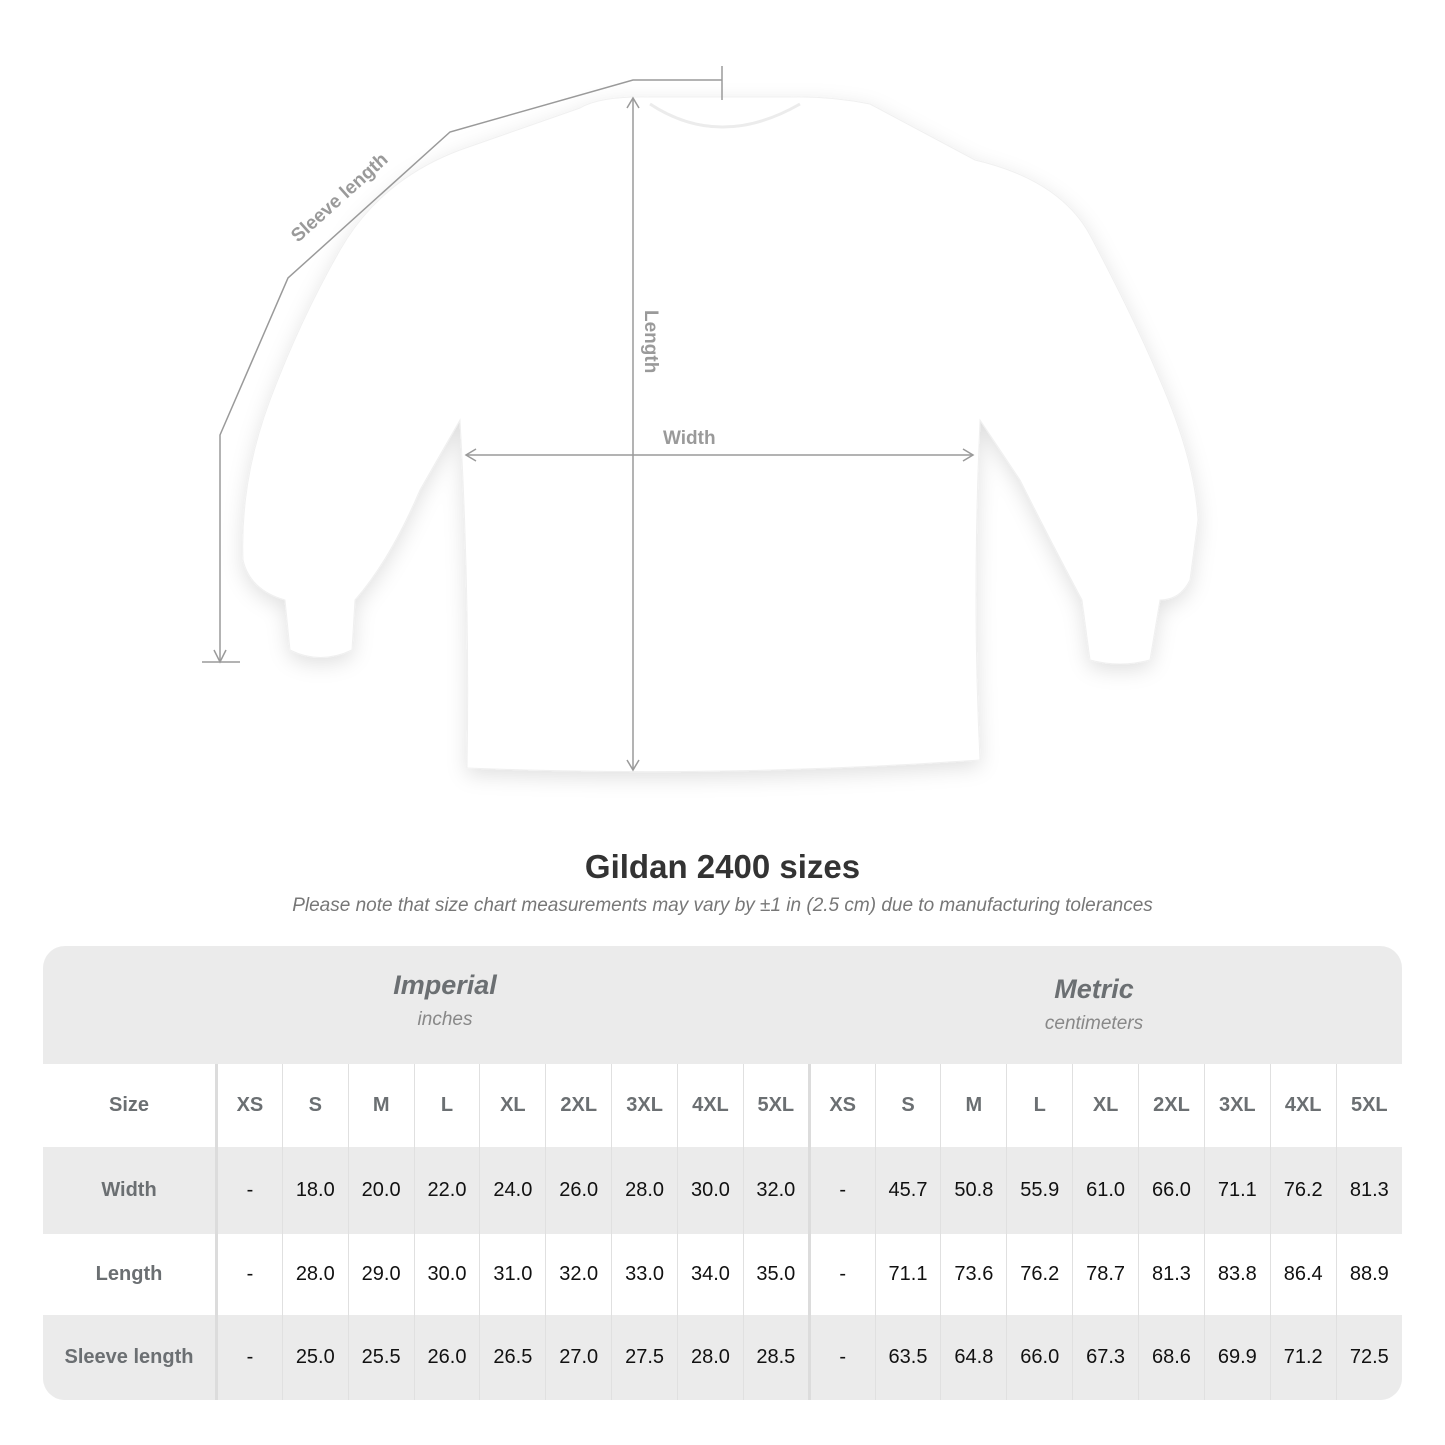 The image size is (1445, 1445). Describe the element at coordinates (1105, 1274) in the screenshot. I see `metric-value-cell: 78.7` at that location.